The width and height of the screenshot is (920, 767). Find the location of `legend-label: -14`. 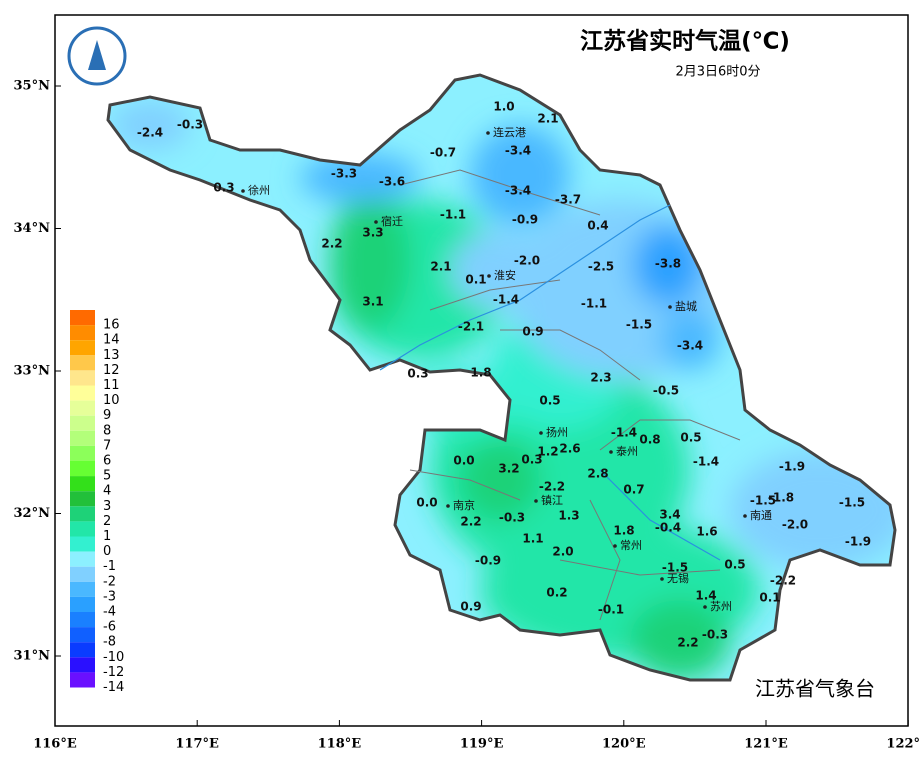

legend-label: -14 is located at coordinates (113, 687).